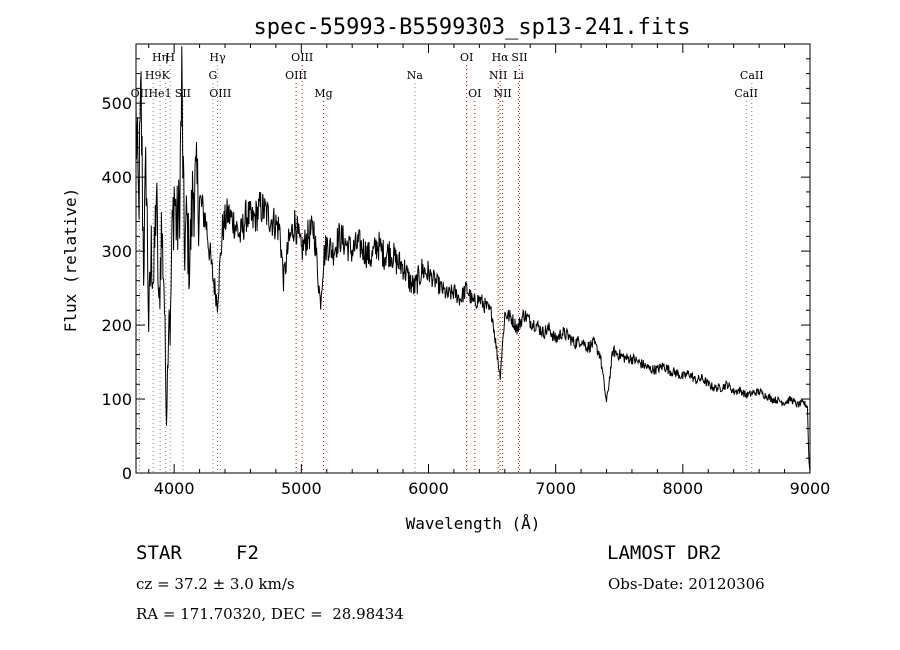  I want to click on marker-label-6: SII, so click(183, 93).